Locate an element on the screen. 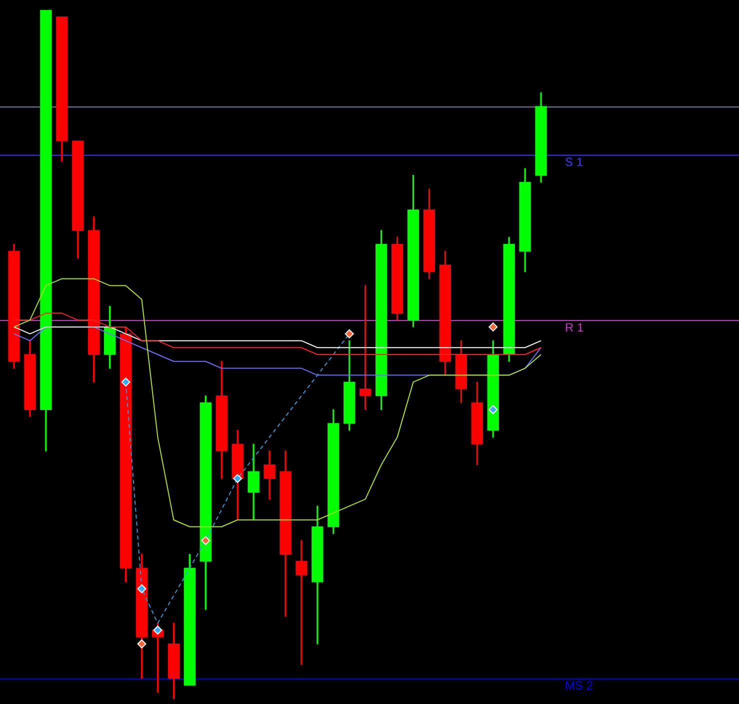 This screenshot has width=739, height=704. ref-line-label: S 1 is located at coordinates (574, 162).